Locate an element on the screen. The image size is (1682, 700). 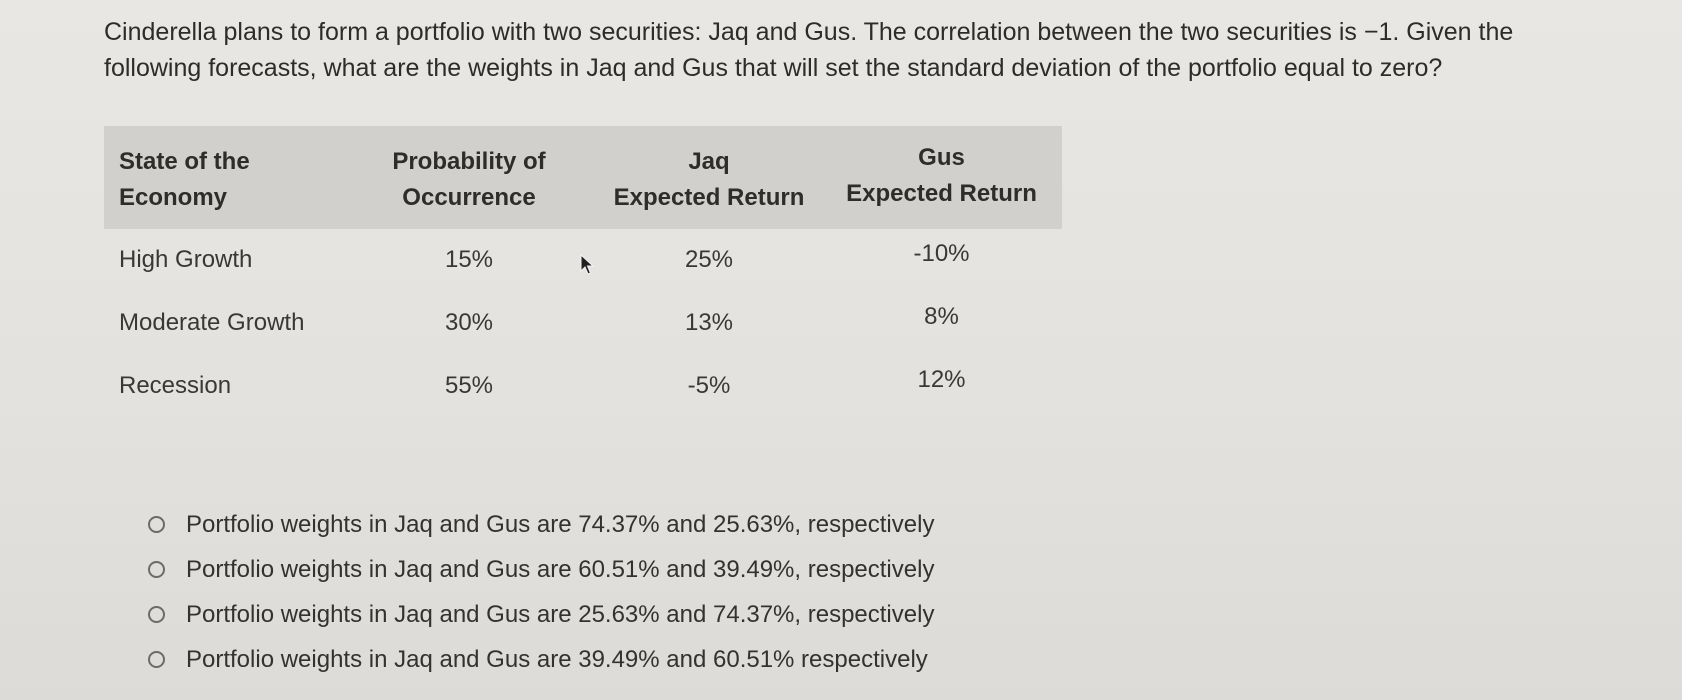
header-jaq-line-2: Expected Return is located at coordinates (709, 197).